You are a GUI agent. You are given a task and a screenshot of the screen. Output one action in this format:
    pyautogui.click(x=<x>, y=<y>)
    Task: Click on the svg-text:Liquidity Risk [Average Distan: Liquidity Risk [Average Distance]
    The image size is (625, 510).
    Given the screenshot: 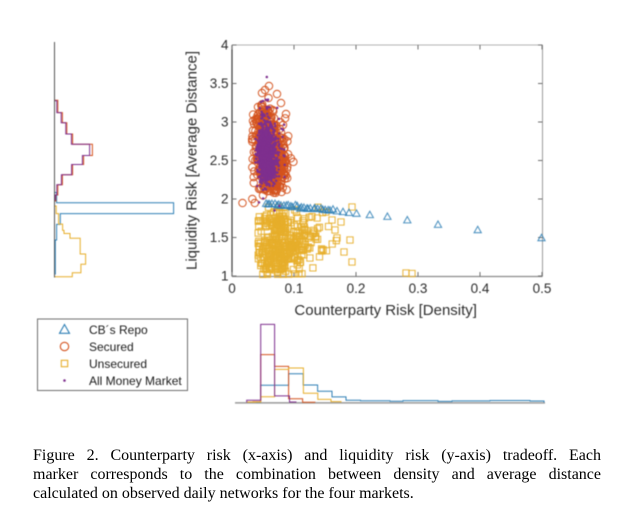 What is the action you would take?
    pyautogui.click(x=192, y=160)
    